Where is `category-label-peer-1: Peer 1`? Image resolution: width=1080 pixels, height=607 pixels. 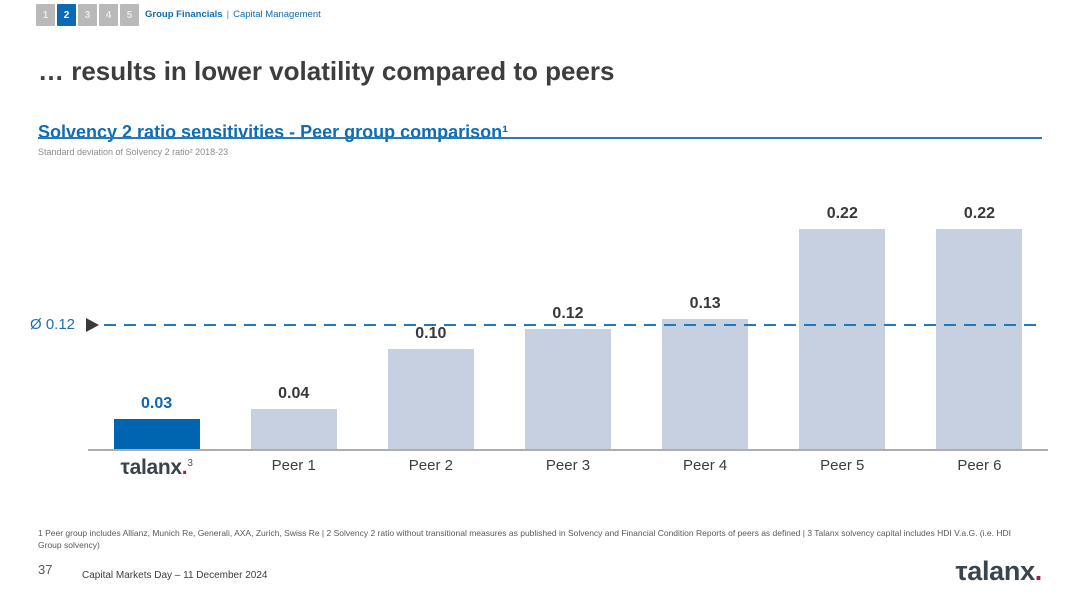 category-label-peer-1: Peer 1 is located at coordinates (293, 465).